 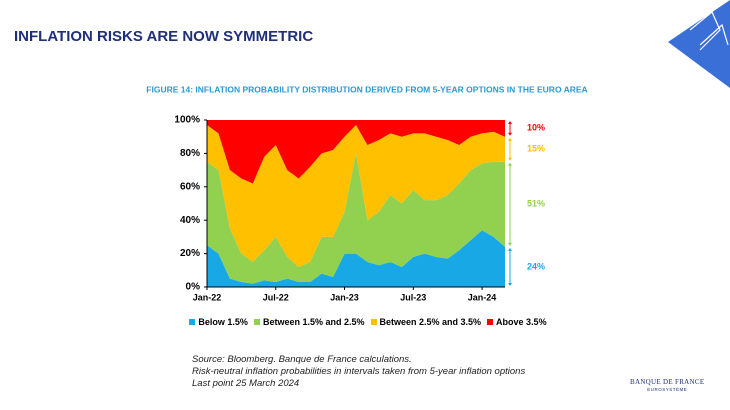 I want to click on logo-sub: EUROSYSTÈME, so click(x=667, y=389).